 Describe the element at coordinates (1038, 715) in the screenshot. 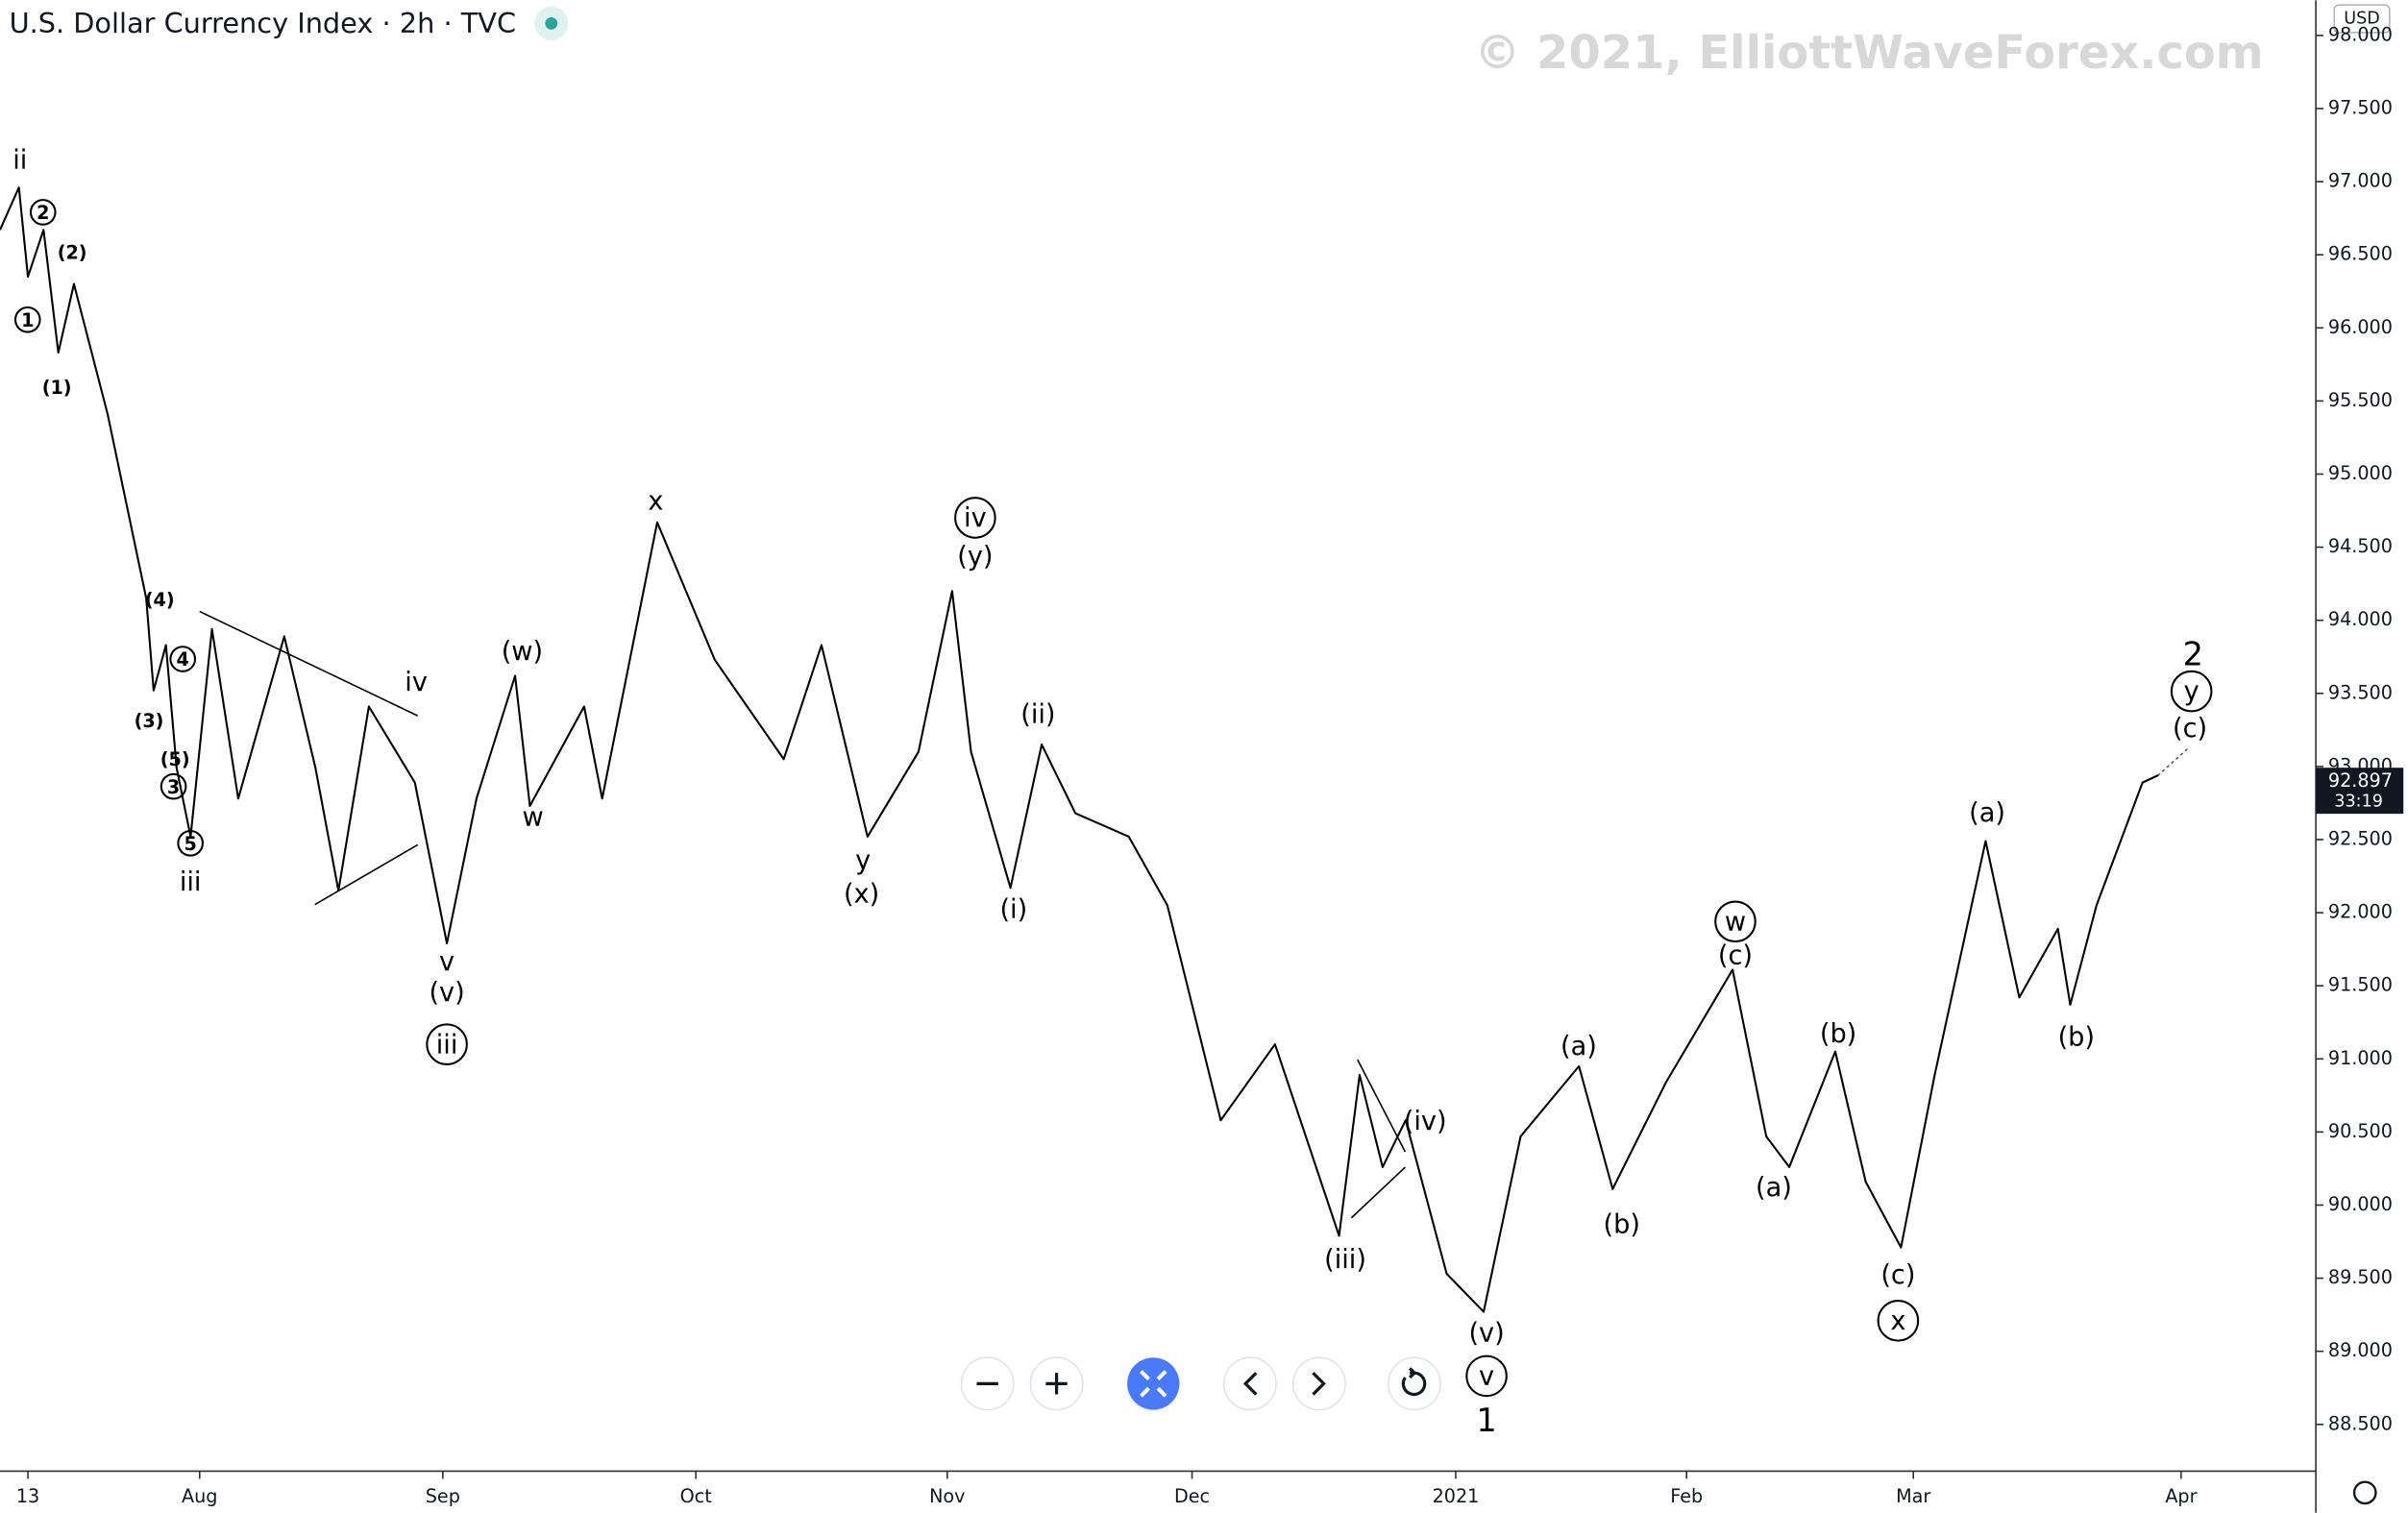

I see `wave-label: (ii)` at that location.